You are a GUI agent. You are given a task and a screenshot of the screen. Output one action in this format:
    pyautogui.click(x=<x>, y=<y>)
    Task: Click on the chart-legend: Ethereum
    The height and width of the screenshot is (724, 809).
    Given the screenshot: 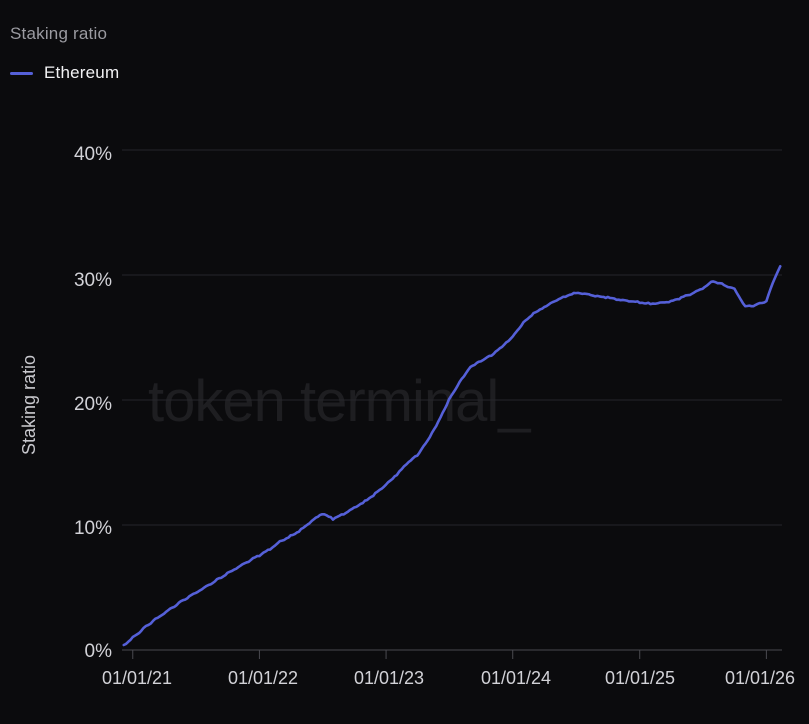 What is the action you would take?
    pyautogui.click(x=64, y=73)
    